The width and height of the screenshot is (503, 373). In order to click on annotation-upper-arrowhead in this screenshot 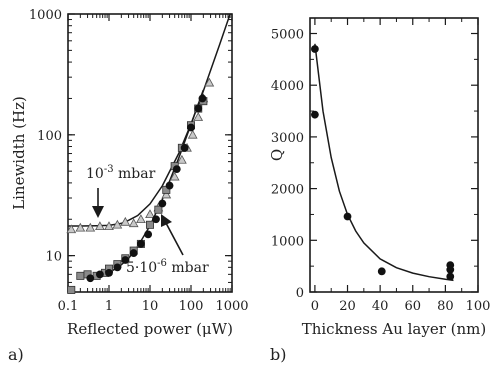, I will do `click(98, 212)`.